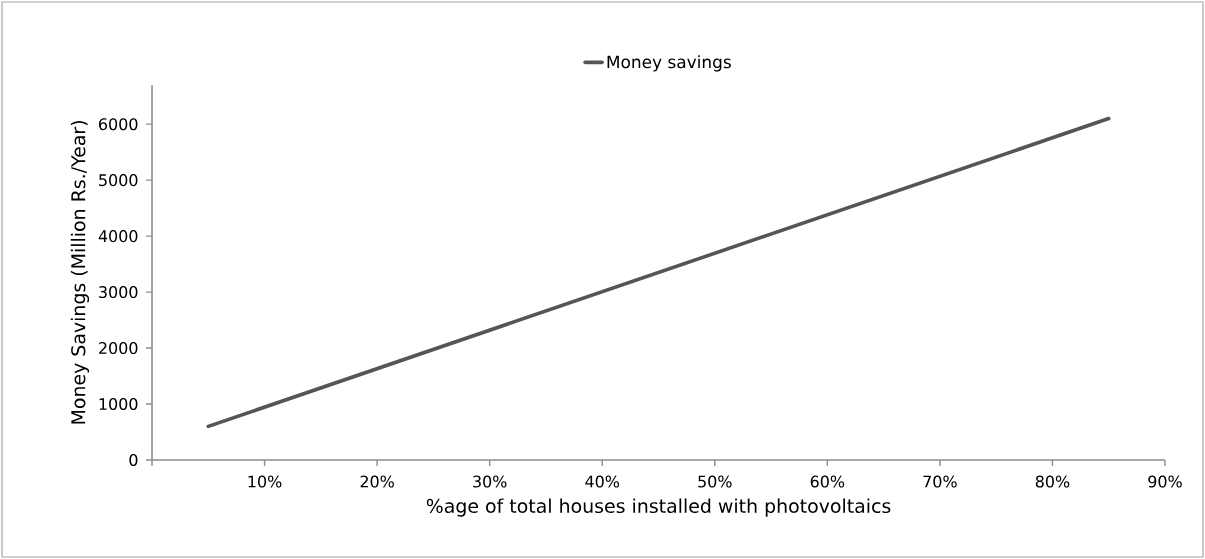  I want to click on y-tick-label: 0, so click(133, 460).